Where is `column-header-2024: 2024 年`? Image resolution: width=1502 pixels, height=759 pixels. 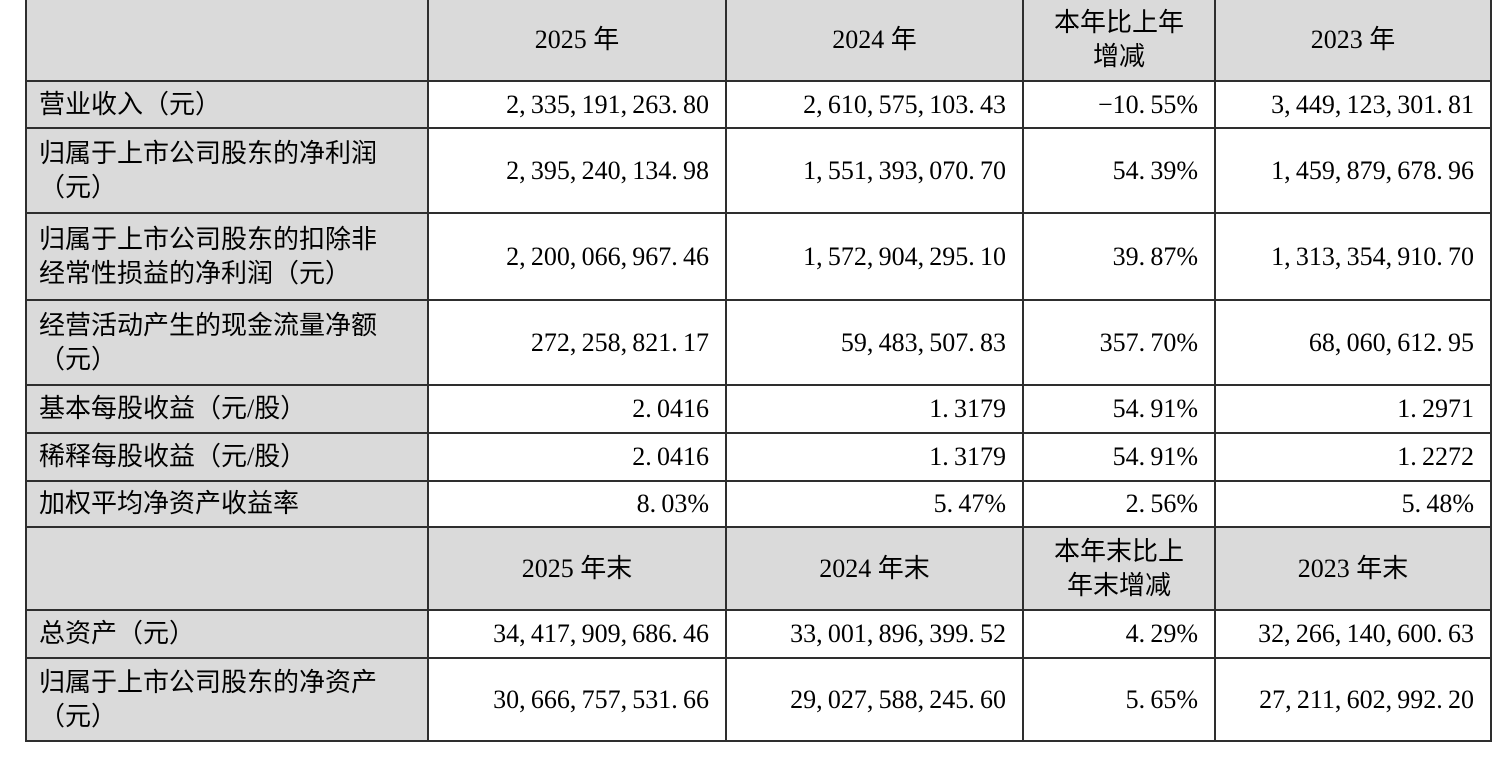
column-header-2024: 2024 年 is located at coordinates (874, 40).